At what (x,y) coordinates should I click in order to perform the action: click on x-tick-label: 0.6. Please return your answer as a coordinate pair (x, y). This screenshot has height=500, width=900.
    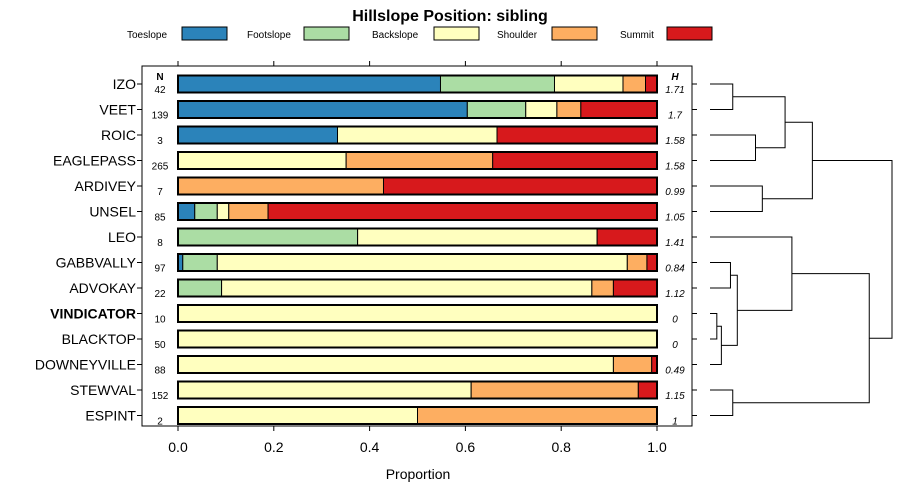
    Looking at the image, I should click on (466, 447).